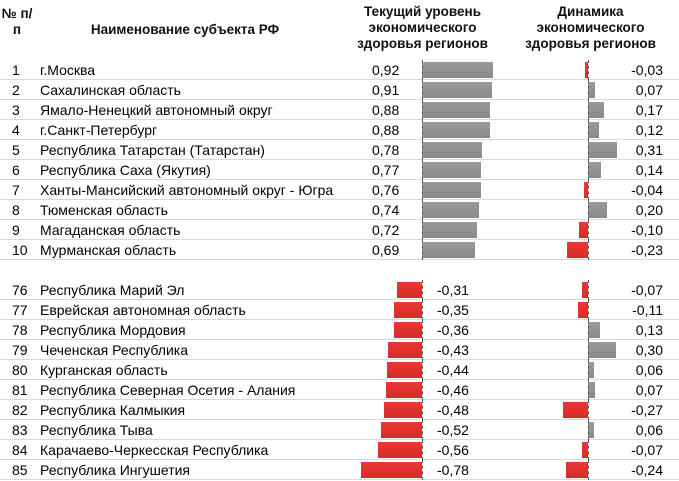  Describe the element at coordinates (16, 230) in the screenshot. I see `rank: 9` at that location.